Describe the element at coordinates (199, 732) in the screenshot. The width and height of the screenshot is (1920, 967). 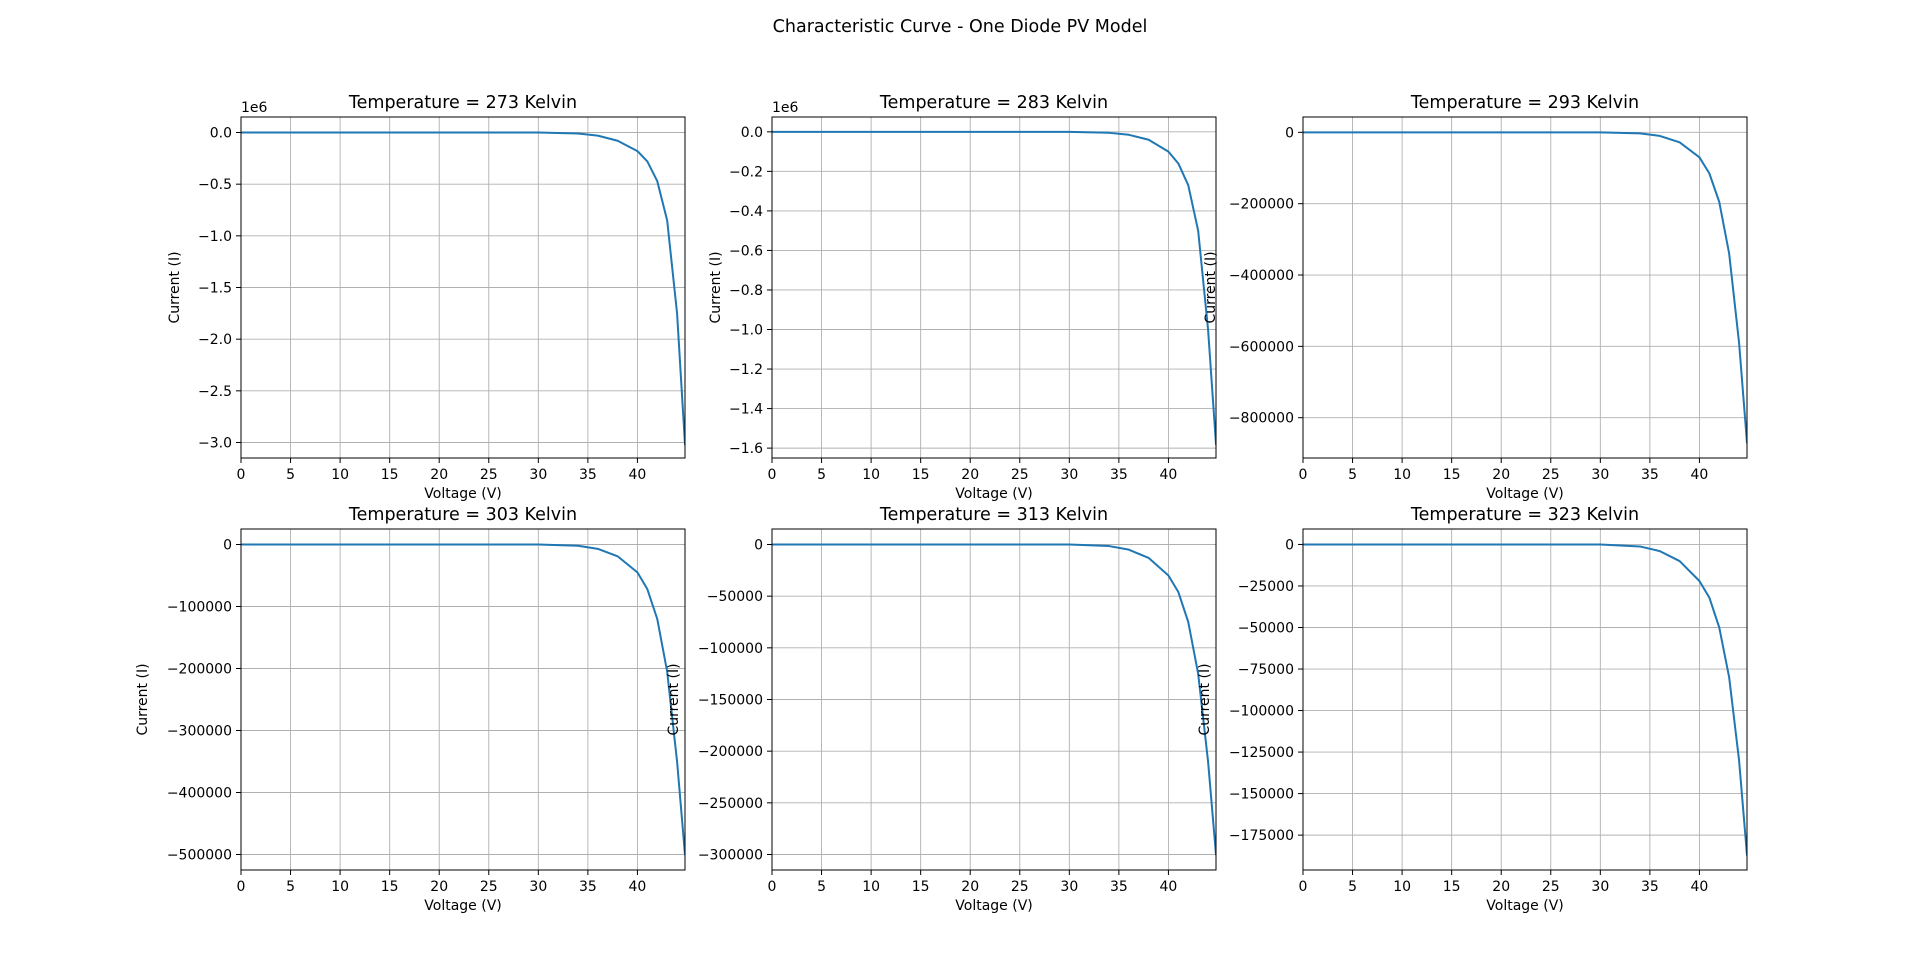
I see `y-tick-label: −300000` at that location.